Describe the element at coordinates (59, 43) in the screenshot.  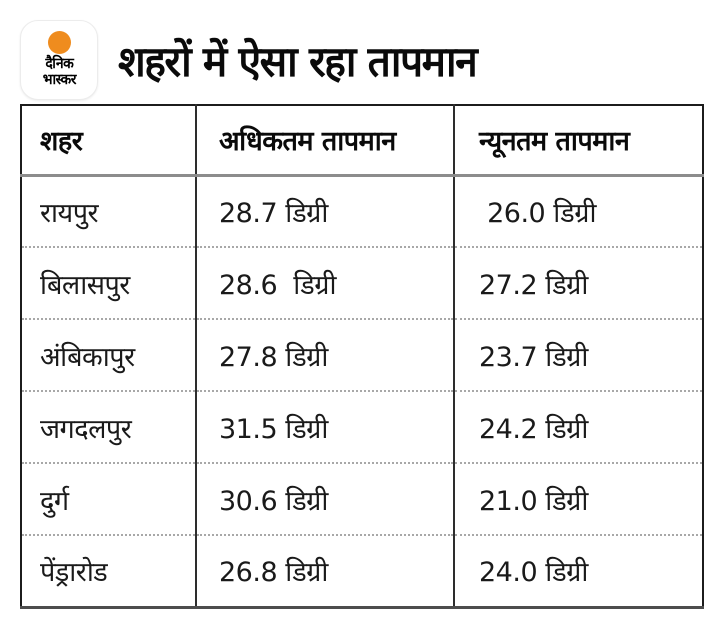
I see `sun-icon` at that location.